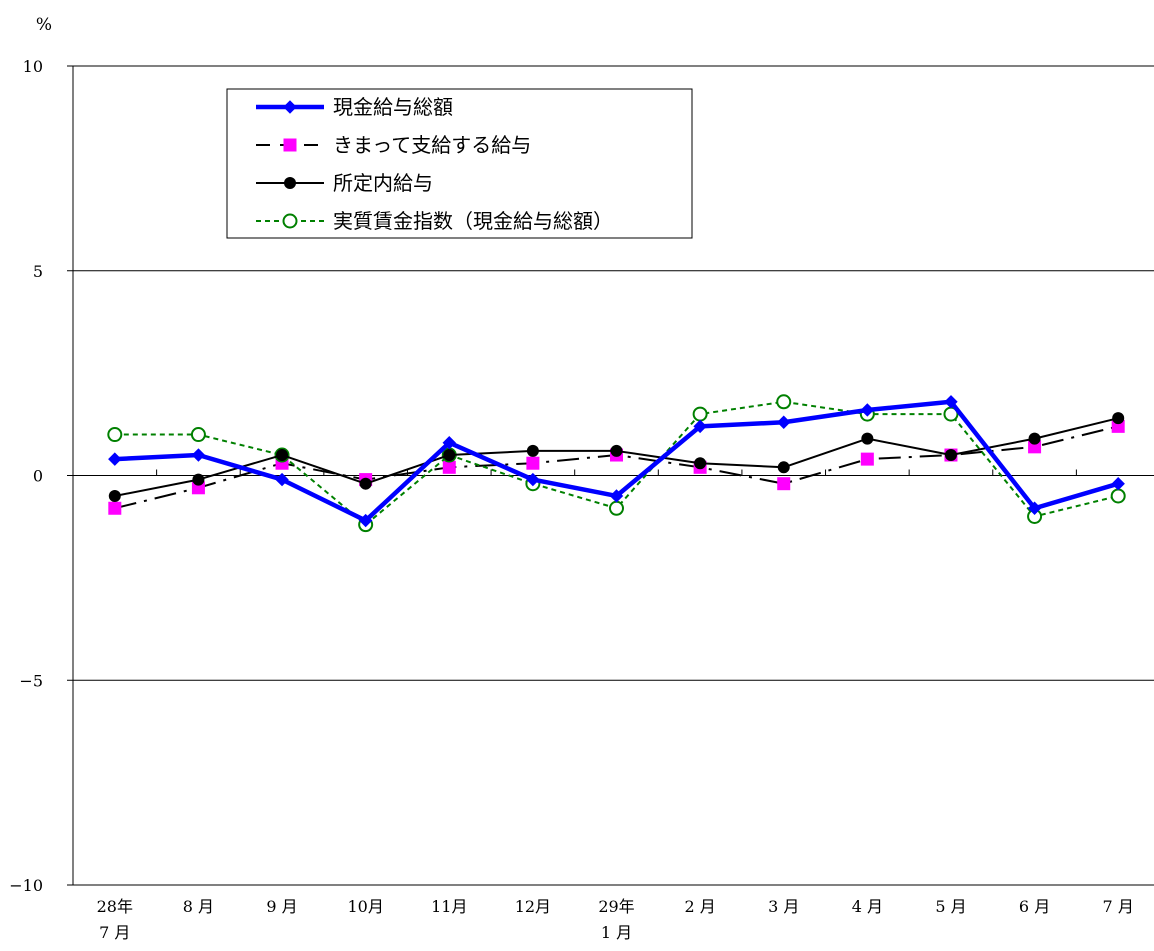 The width and height of the screenshot is (1154, 951). What do you see at coordinates (38, 476) in the screenshot?
I see `y-tick-label: 0` at bounding box center [38, 476].